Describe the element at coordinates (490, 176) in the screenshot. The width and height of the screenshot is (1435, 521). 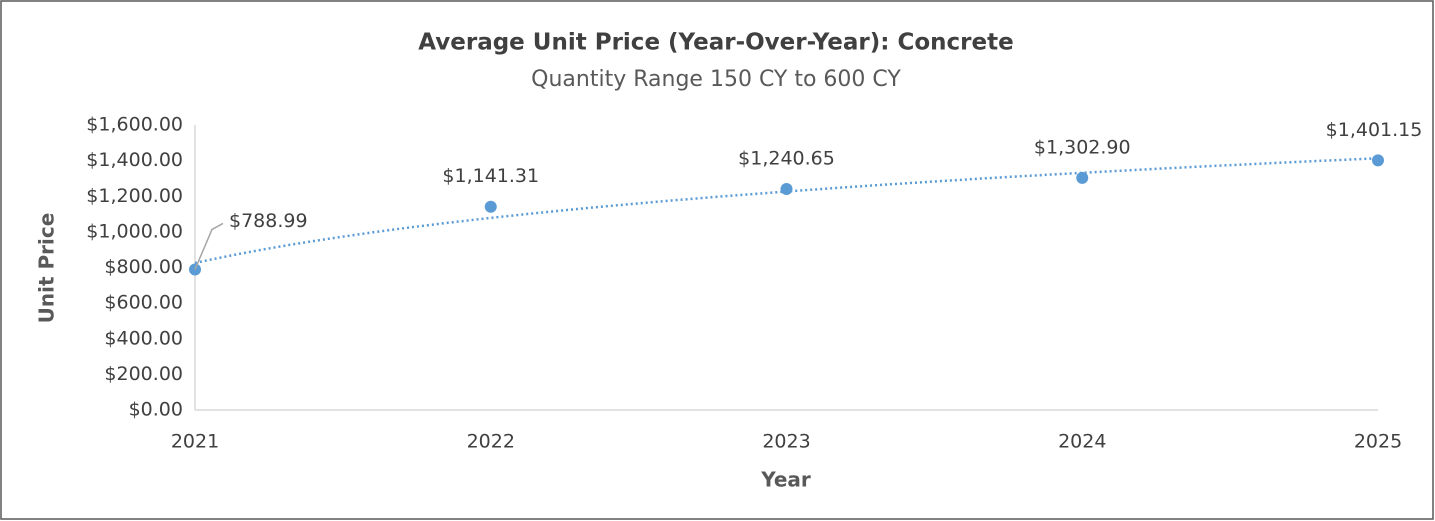
I see `data-label: $1,141.31` at that location.